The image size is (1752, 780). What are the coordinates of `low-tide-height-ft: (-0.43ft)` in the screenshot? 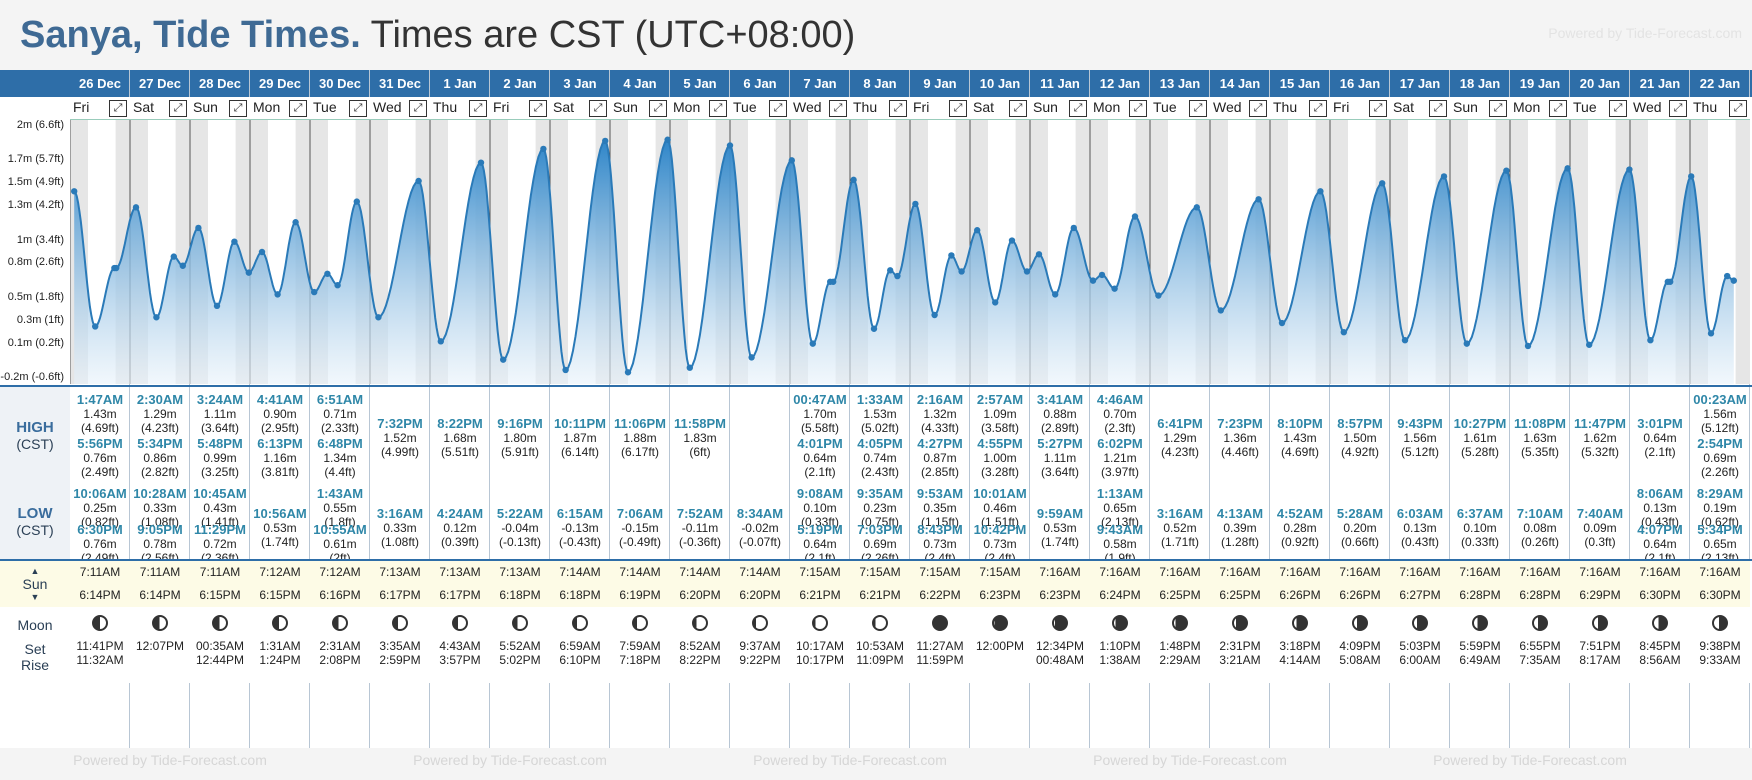 It's located at (579, 542).